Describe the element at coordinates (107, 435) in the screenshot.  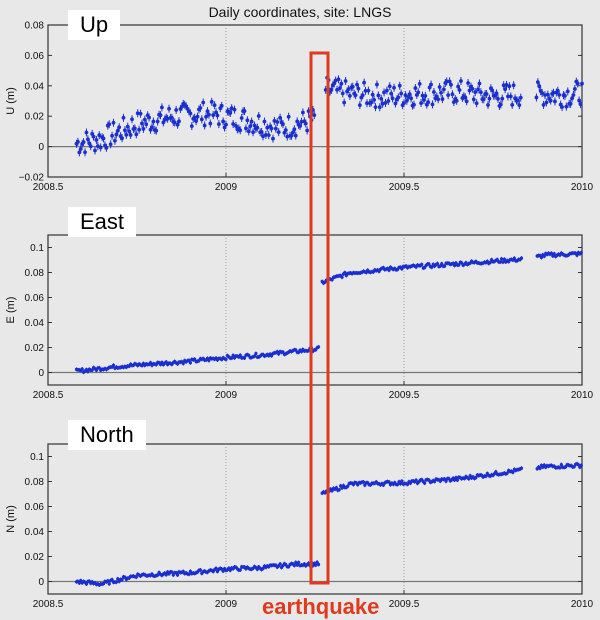
I see `panel-label-north: North` at that location.